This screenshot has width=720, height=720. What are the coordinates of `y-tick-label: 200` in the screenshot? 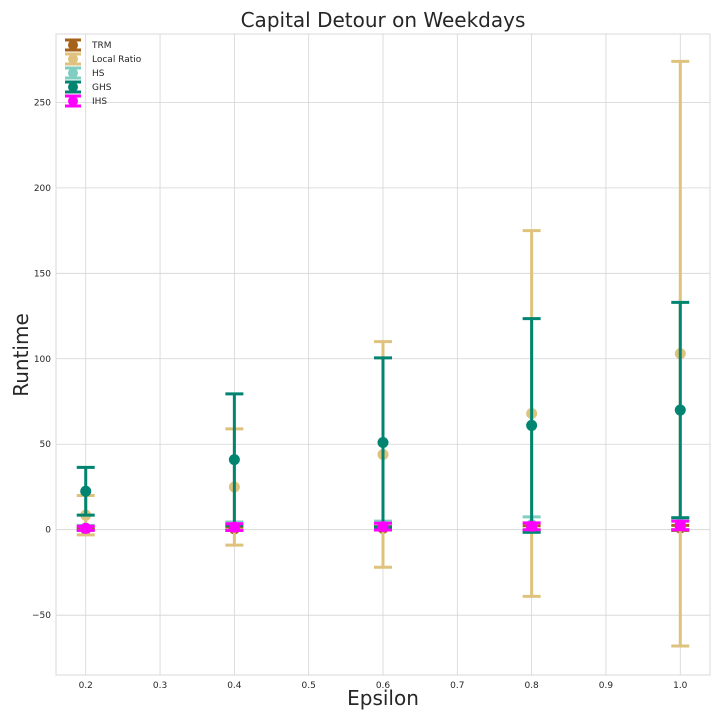 It's located at (42, 189).